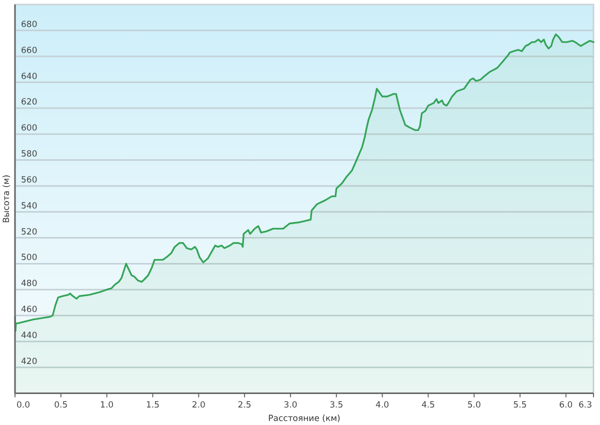  Describe the element at coordinates (29, 361) in the screenshot. I see `y-tick-label: 420` at that location.